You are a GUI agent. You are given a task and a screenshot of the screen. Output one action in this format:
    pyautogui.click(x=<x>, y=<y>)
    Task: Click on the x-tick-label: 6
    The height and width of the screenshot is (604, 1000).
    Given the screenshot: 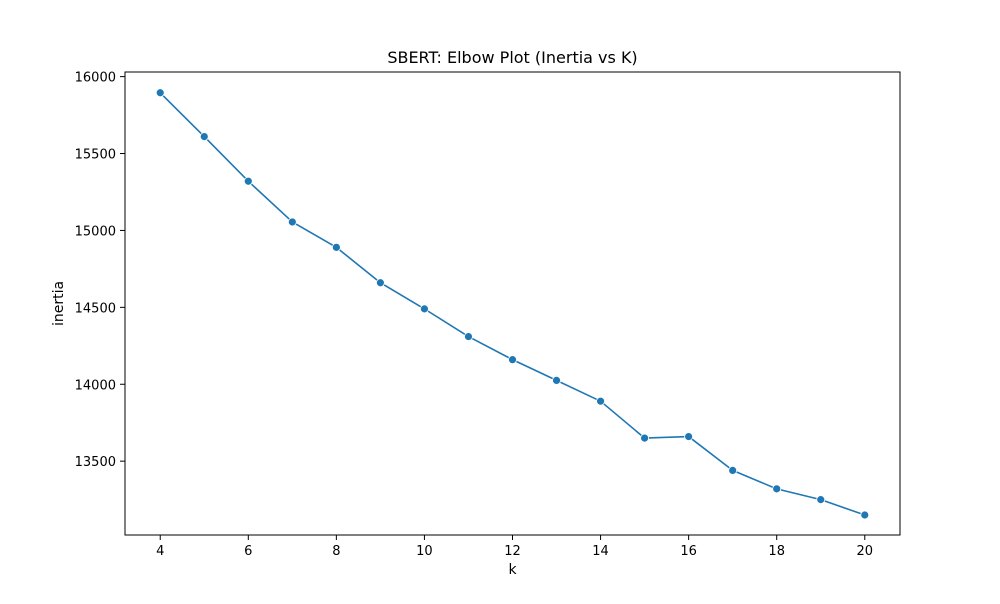 What is the action you would take?
    pyautogui.click(x=248, y=551)
    